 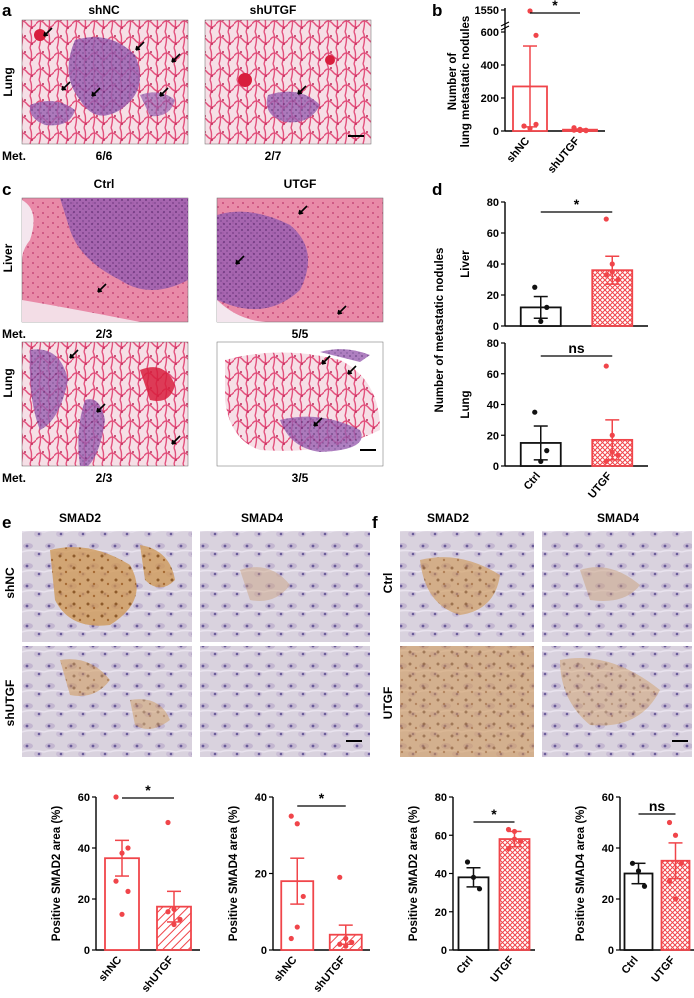 What do you see at coordinates (84, 900) in the screenshot?
I see `y-tick-label-e-smad2: 20` at bounding box center [84, 900].